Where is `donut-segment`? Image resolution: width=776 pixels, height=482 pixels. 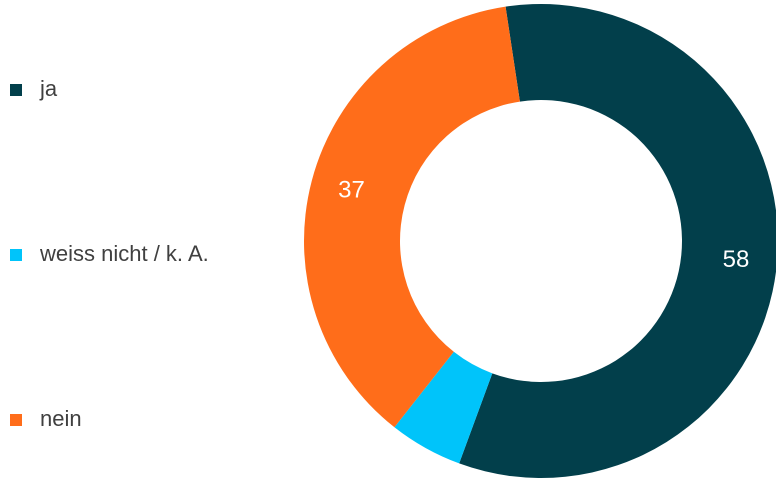
donut-segment is located at coordinates (443, 407).